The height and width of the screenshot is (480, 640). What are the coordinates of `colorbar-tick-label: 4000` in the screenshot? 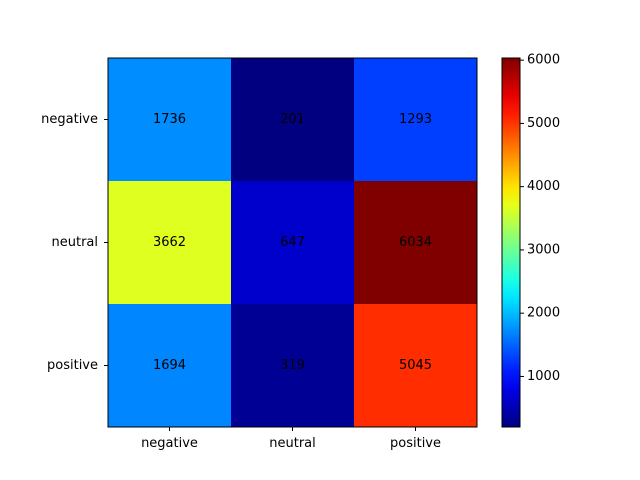 It's located at (543, 186).